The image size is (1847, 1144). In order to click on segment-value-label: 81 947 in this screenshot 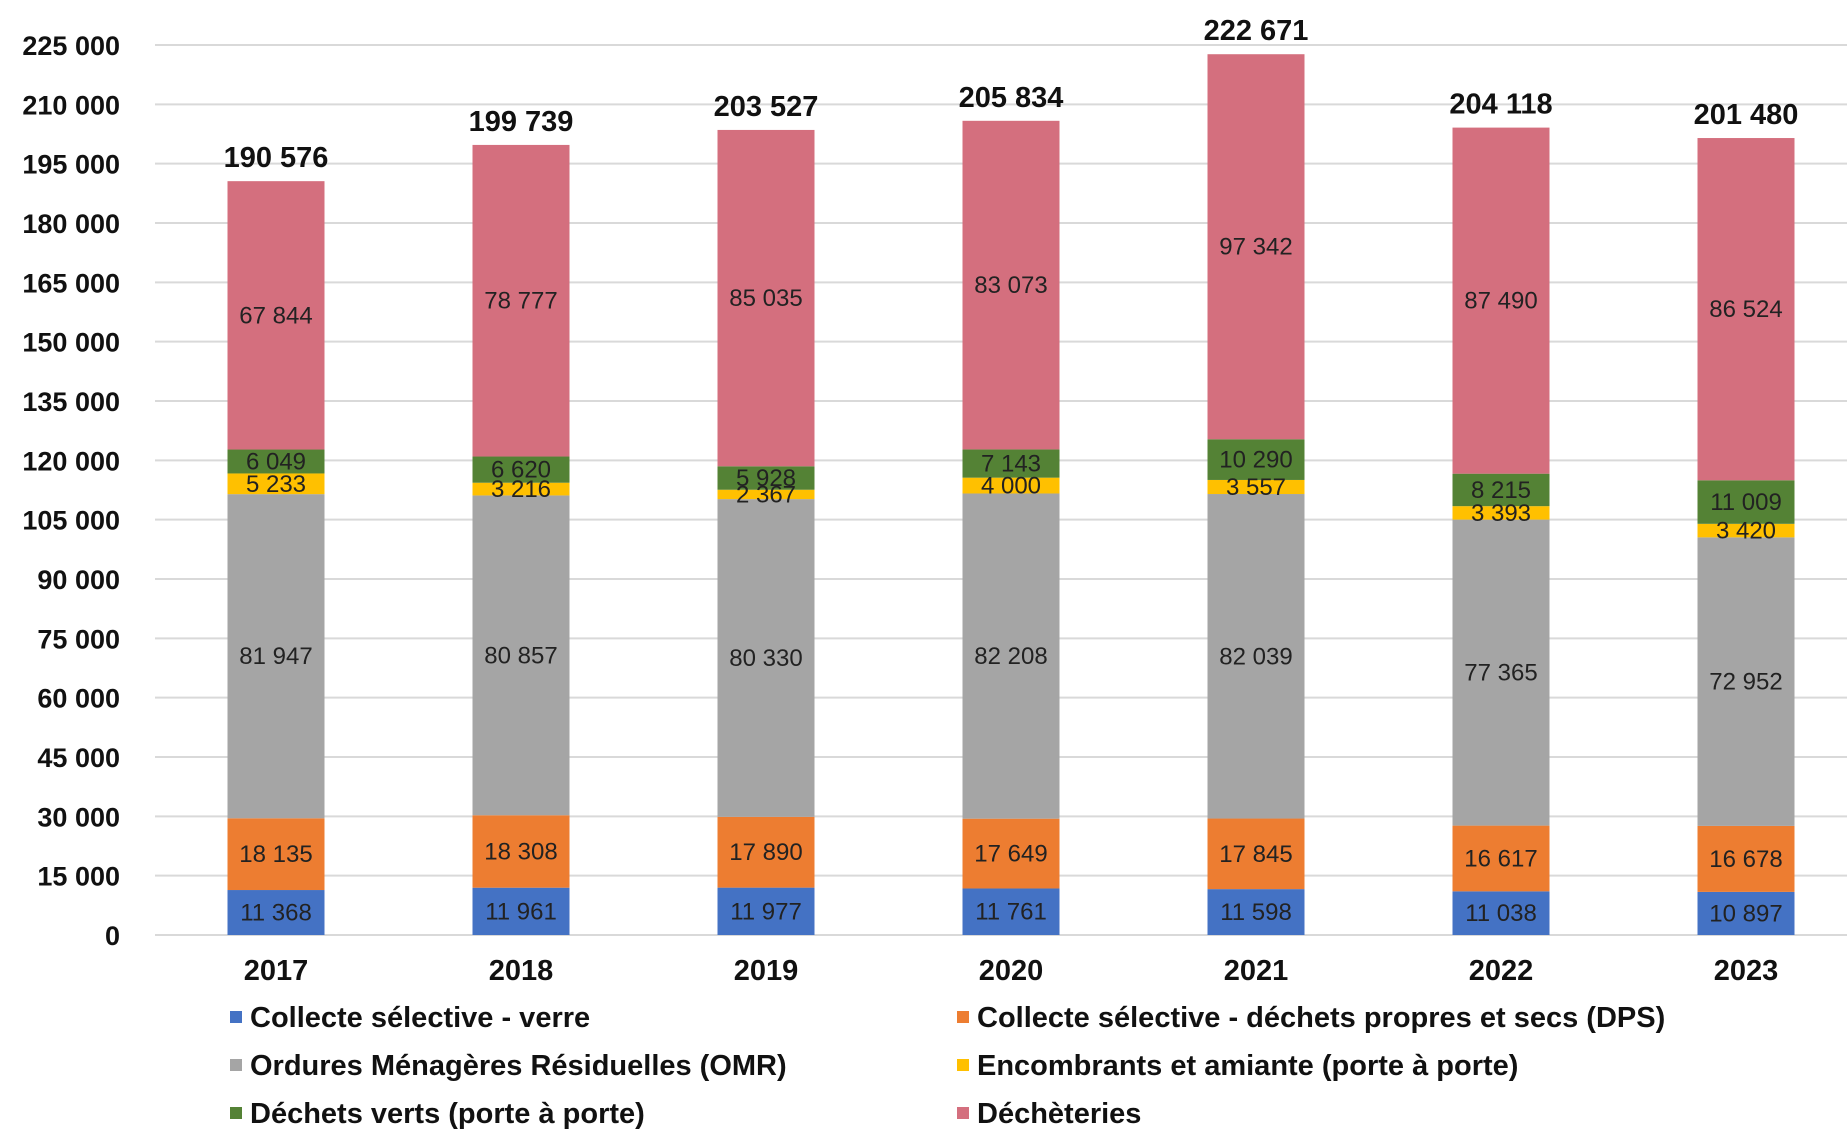, I will do `click(275, 656)`.